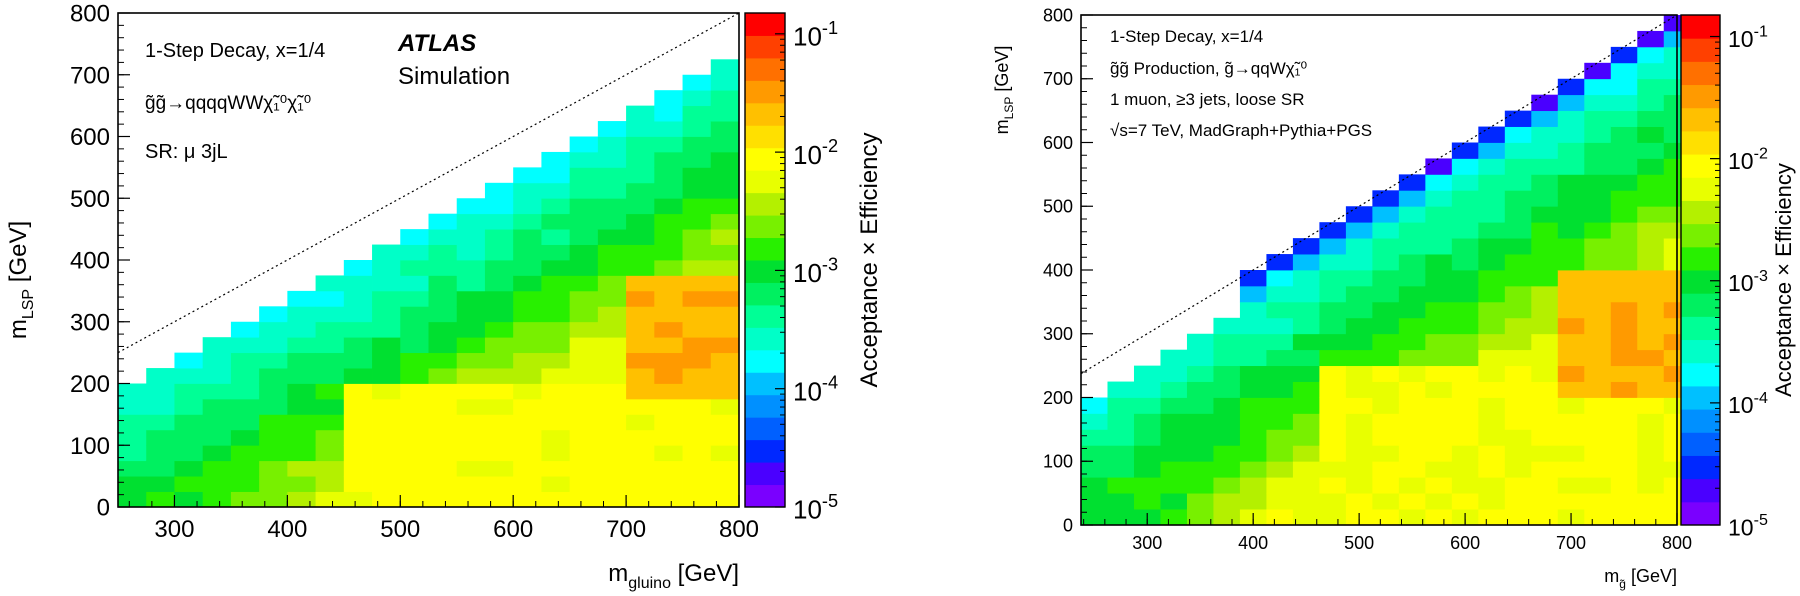 The height and width of the screenshot is (596, 1800). What do you see at coordinates (1783, 280) in the screenshot?
I see `right-colorbar-label: Acceptance × Efficiency` at bounding box center [1783, 280].